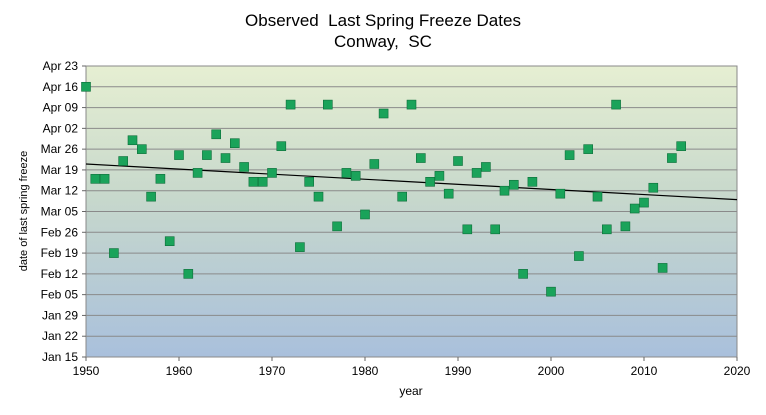  What do you see at coordinates (383, 41) in the screenshot?
I see `chart-subtitle: Conway, SC` at bounding box center [383, 41].